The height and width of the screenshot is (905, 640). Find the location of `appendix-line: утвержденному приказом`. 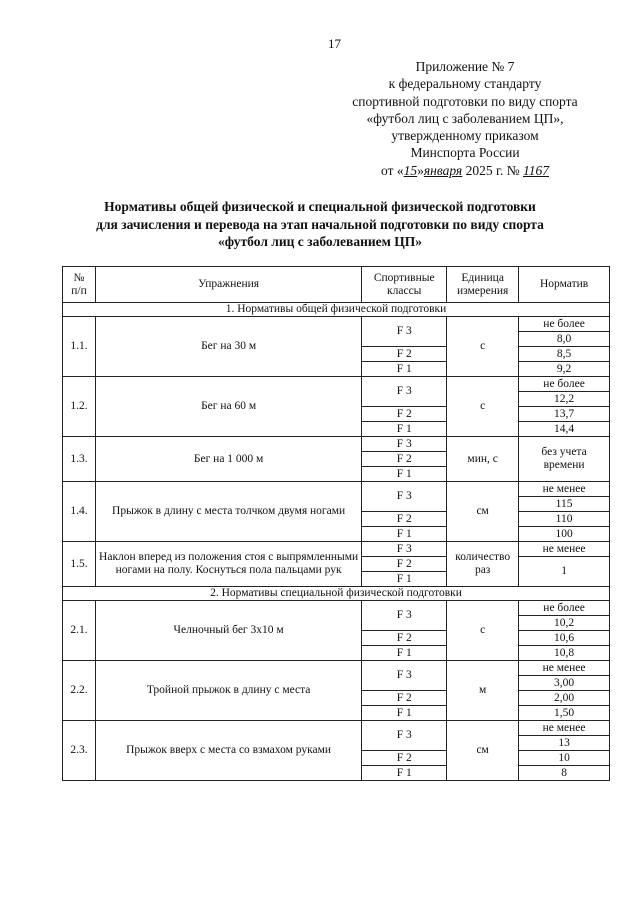

appendix-line: утвержденному приказом is located at coordinates (465, 136).